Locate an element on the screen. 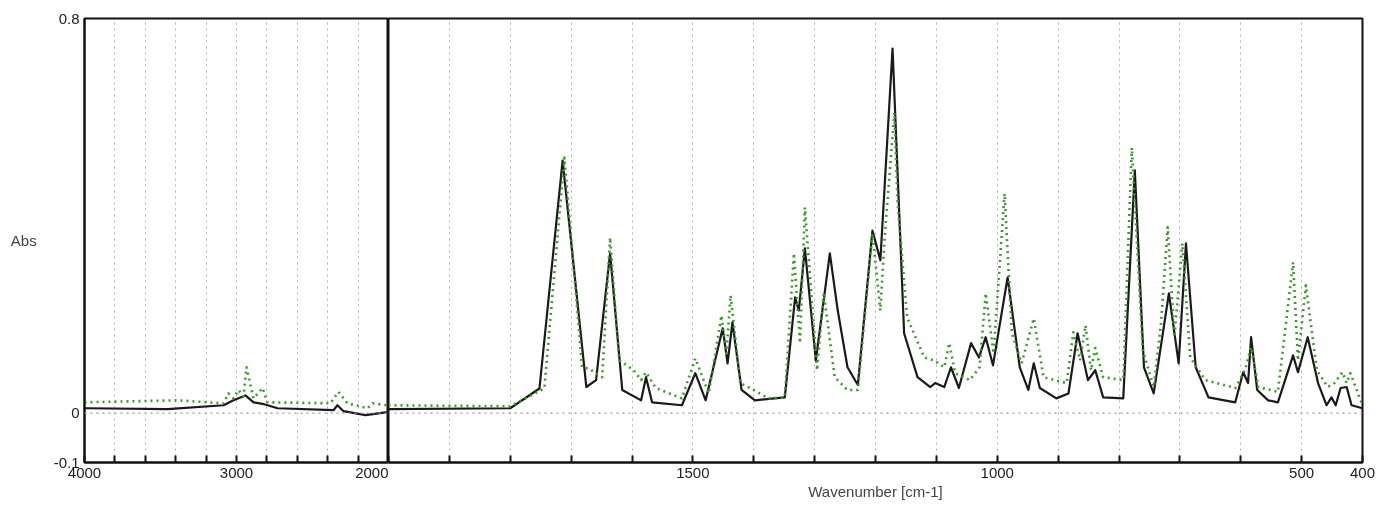 The image size is (1382, 517). y-axis-title: Abs is located at coordinates (23, 240).